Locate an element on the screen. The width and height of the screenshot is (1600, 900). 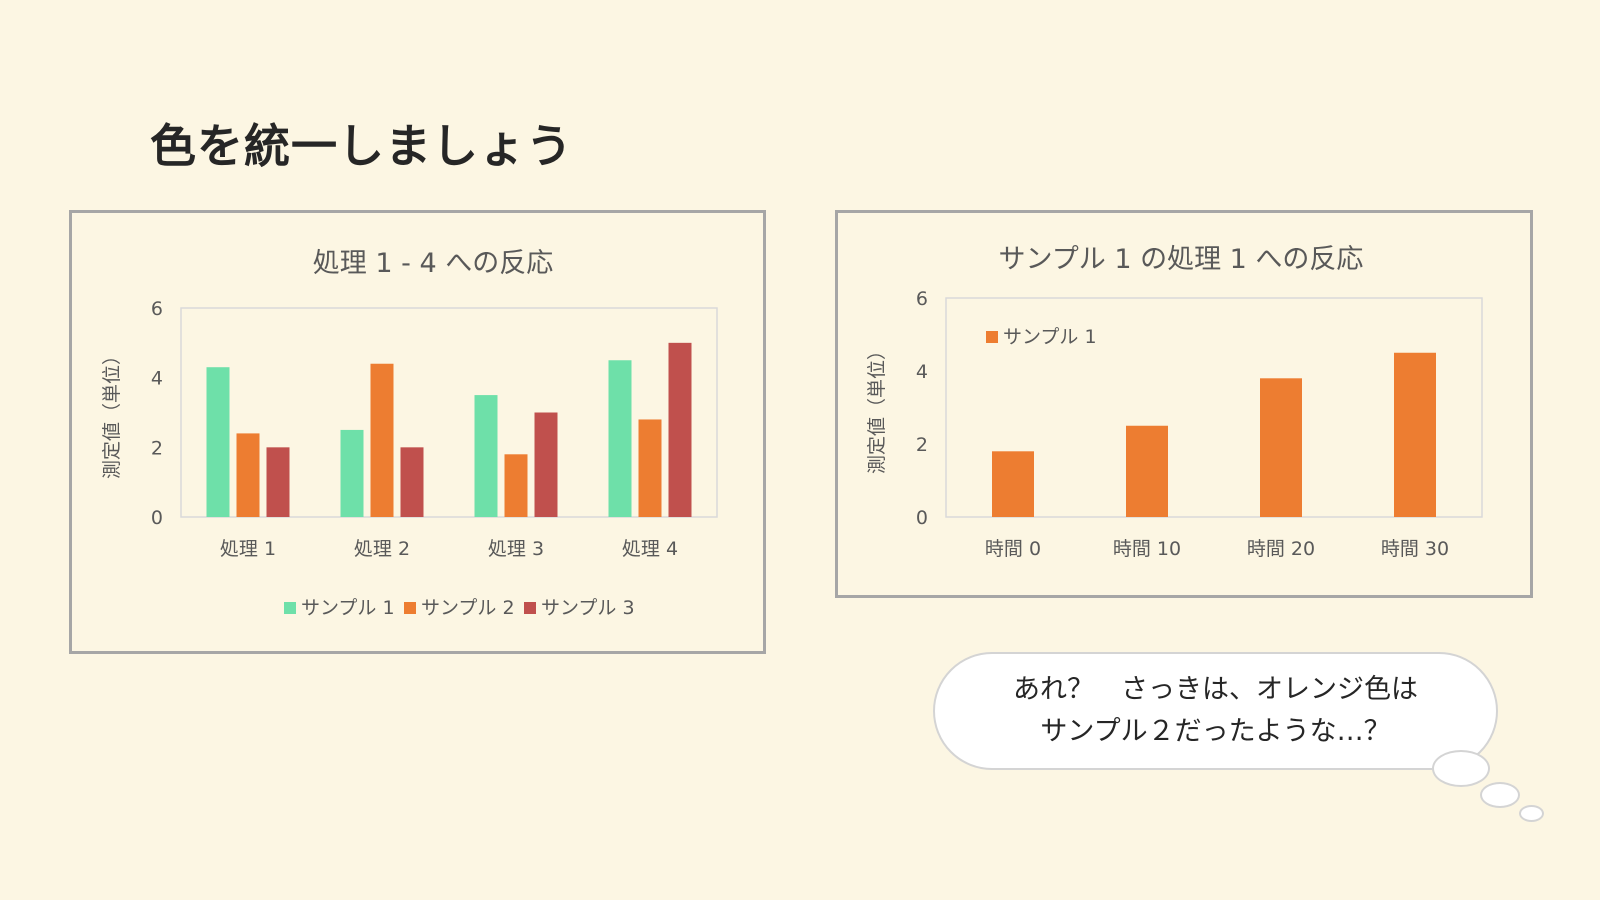
legend-label-2: サンプル 2 is located at coordinates (468, 608).